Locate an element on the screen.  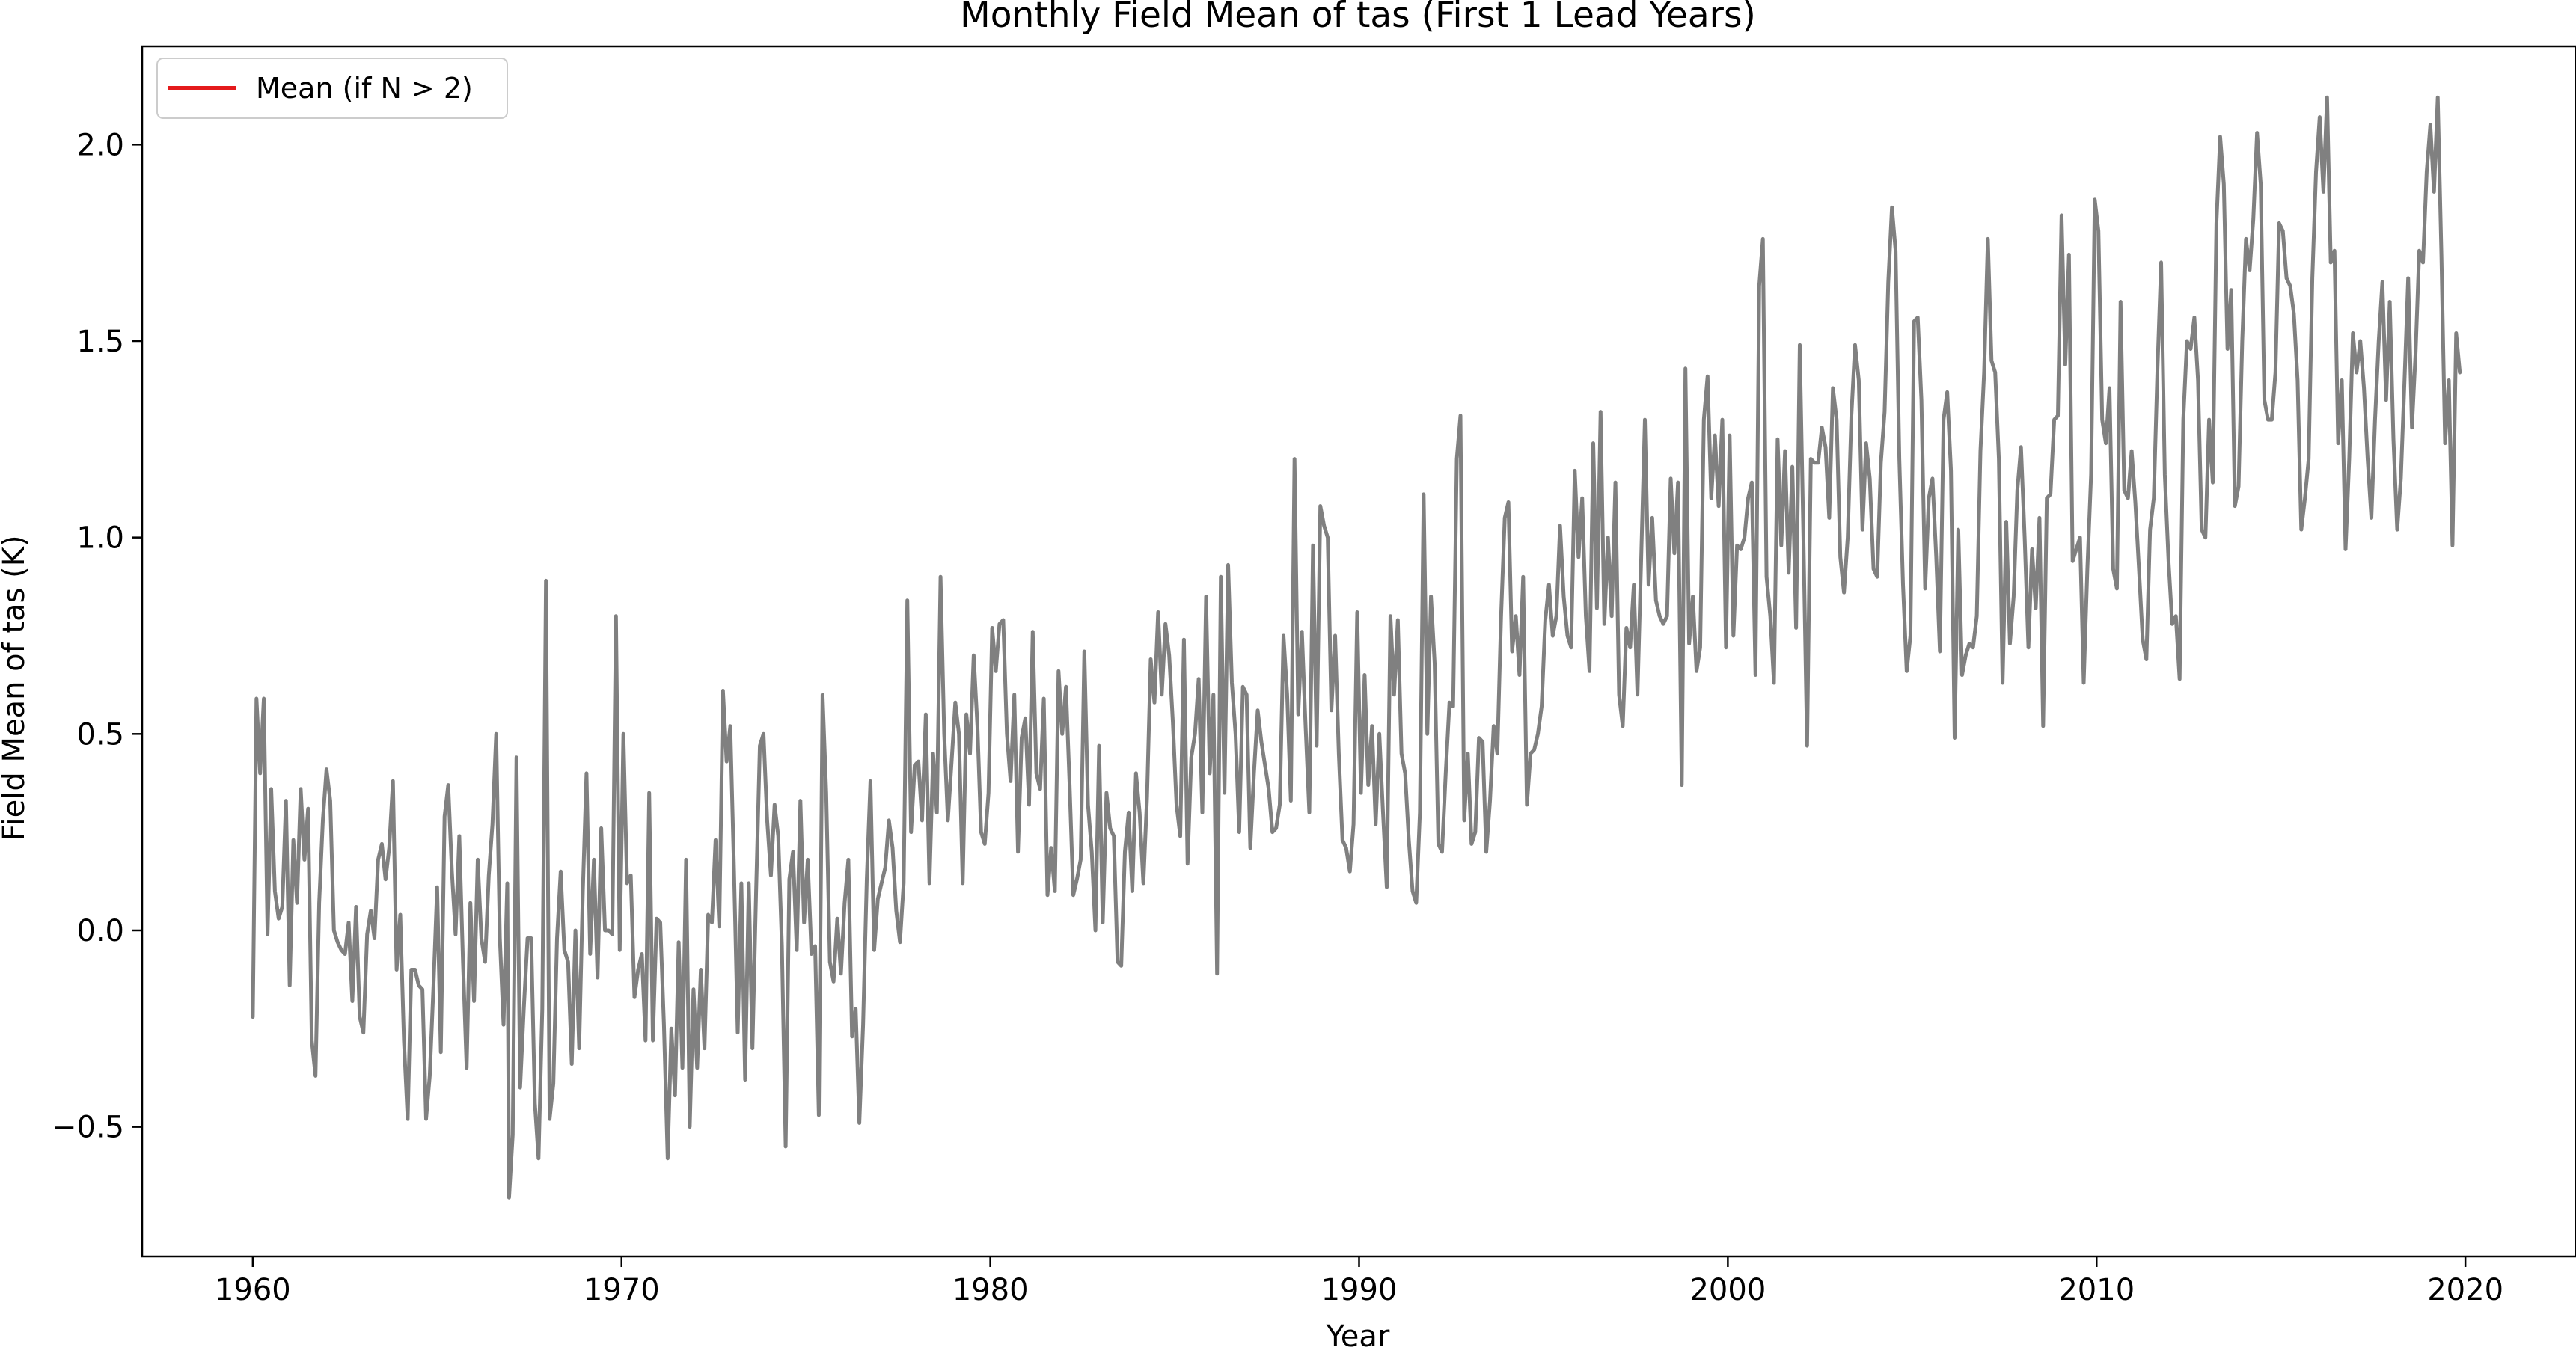
y-axis: −0.5 0.0 0.5 1.0 1.5 2.0 is located at coordinates (97, 636).